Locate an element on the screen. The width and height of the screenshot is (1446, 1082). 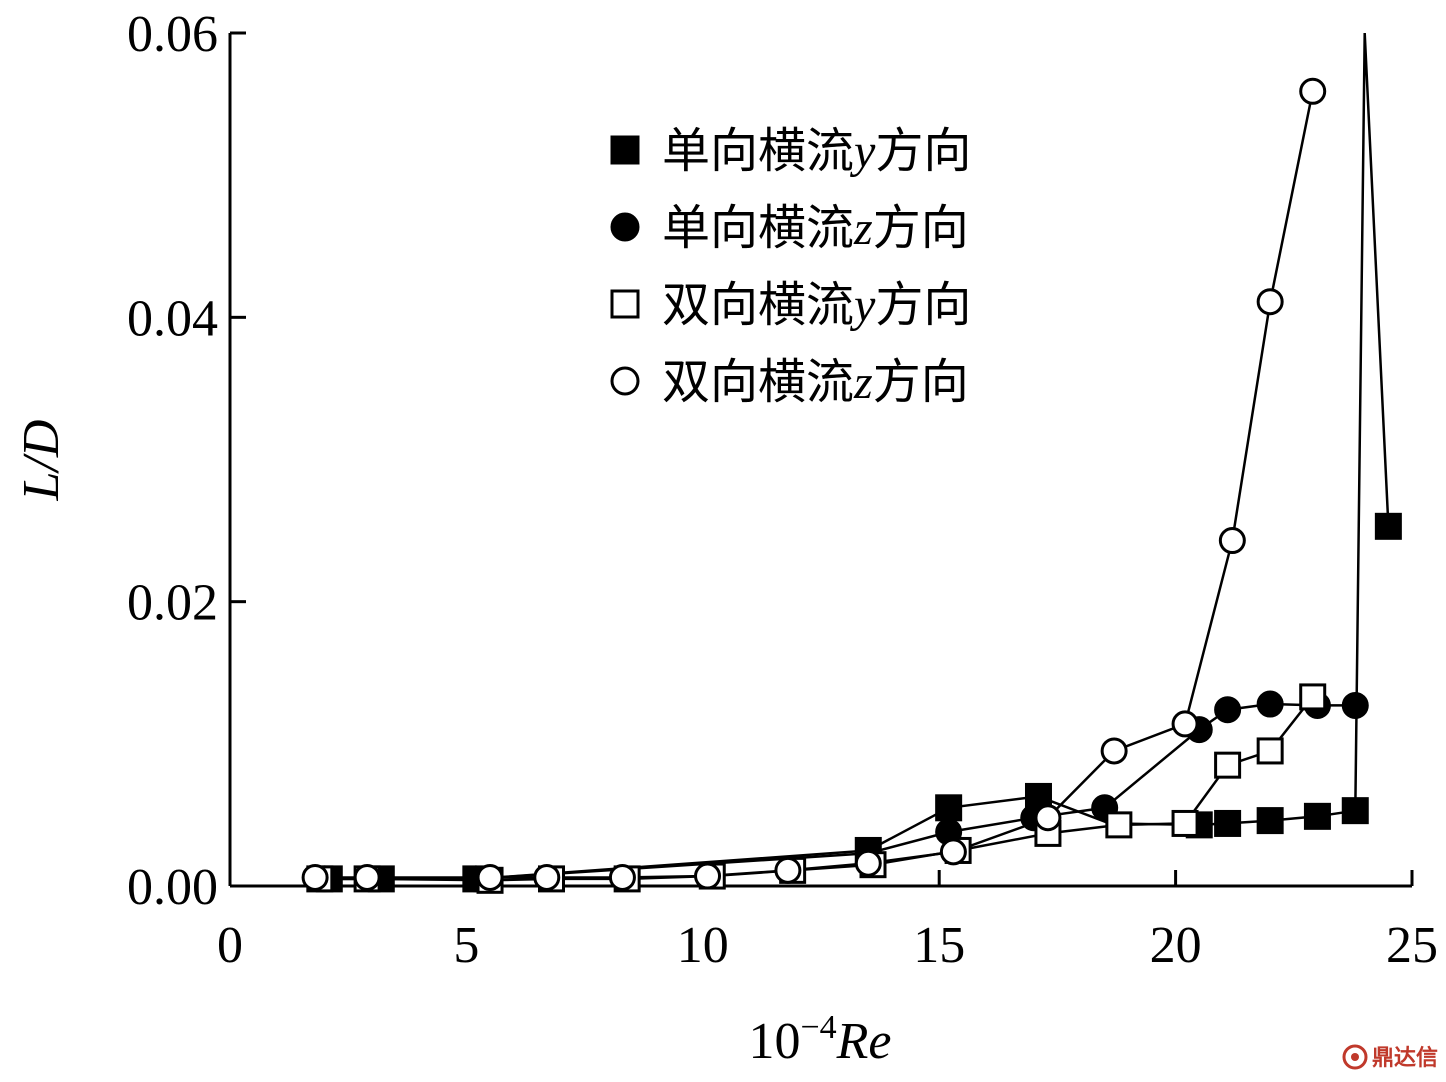
watermark-text: 鼎达信 is located at coordinates (1405, 1058).